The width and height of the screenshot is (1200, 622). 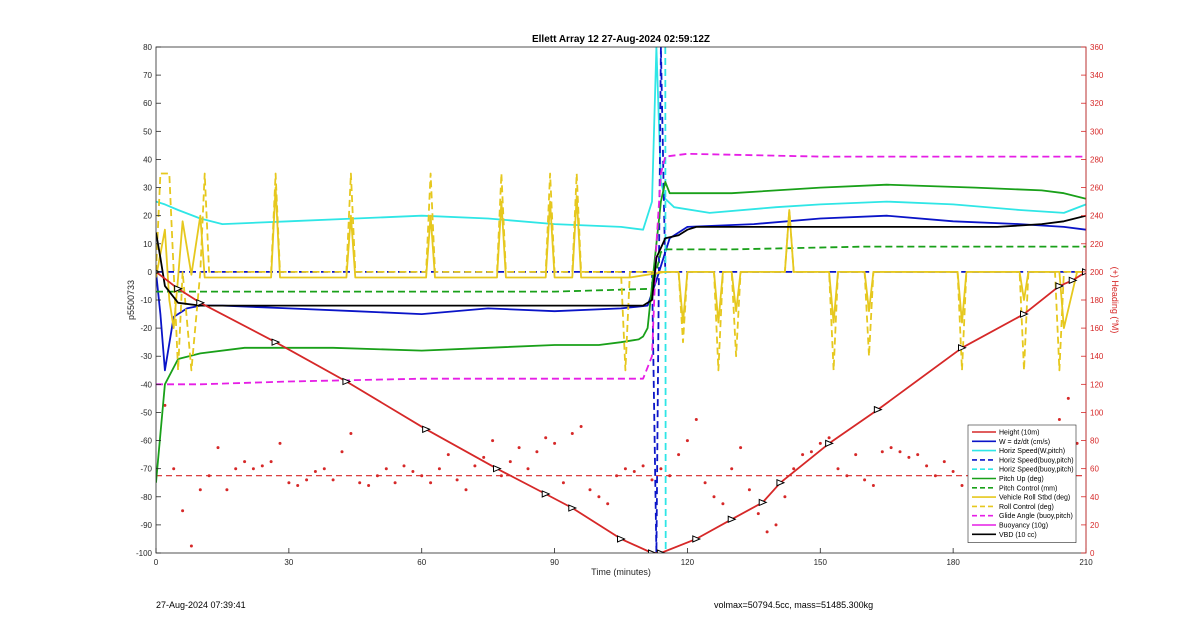 What do you see at coordinates (146, 525) in the screenshot?
I see `y-tick-label: -90` at bounding box center [146, 525].